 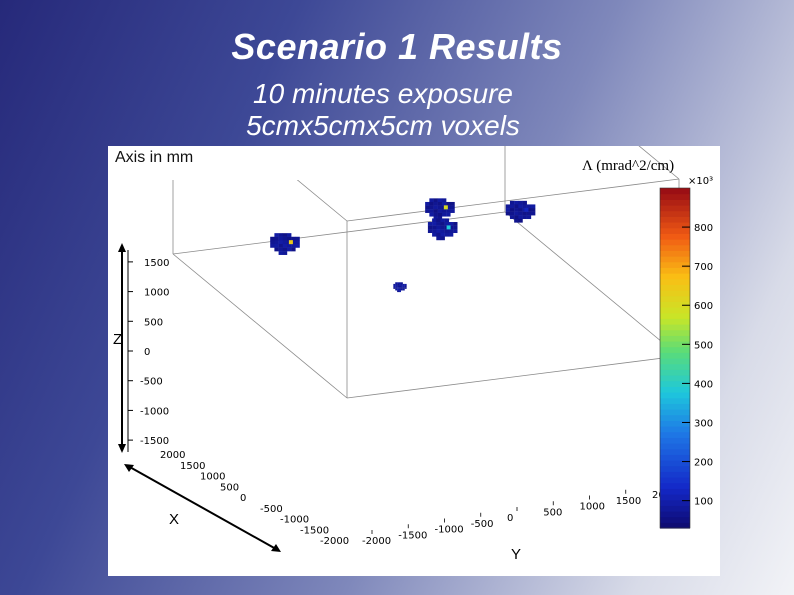 I want to click on z-tick-label-4: -500, so click(x=151, y=382).